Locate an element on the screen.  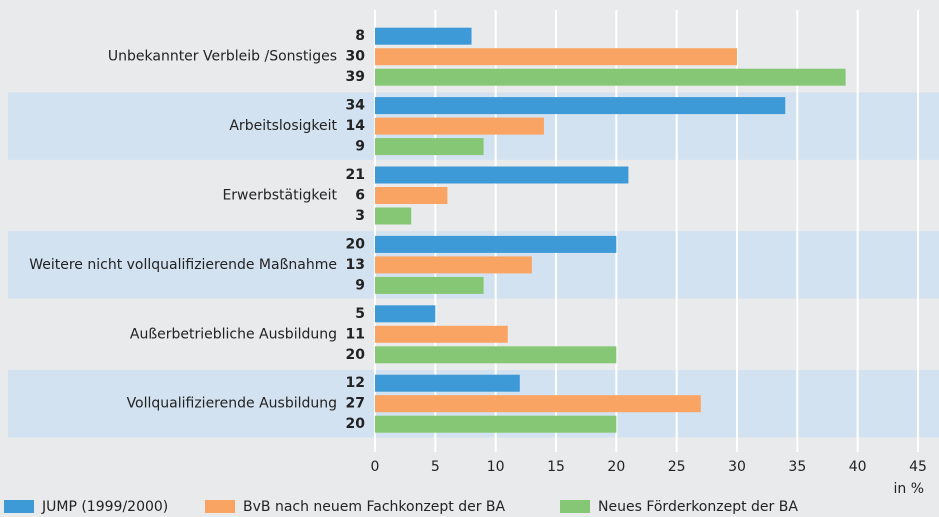
x-tick-label: 10 is located at coordinates (496, 467).